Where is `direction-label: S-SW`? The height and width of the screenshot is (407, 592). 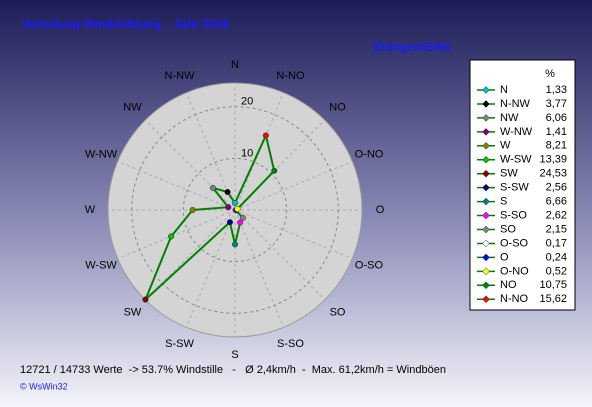 direction-label: S-SW is located at coordinates (179, 344).